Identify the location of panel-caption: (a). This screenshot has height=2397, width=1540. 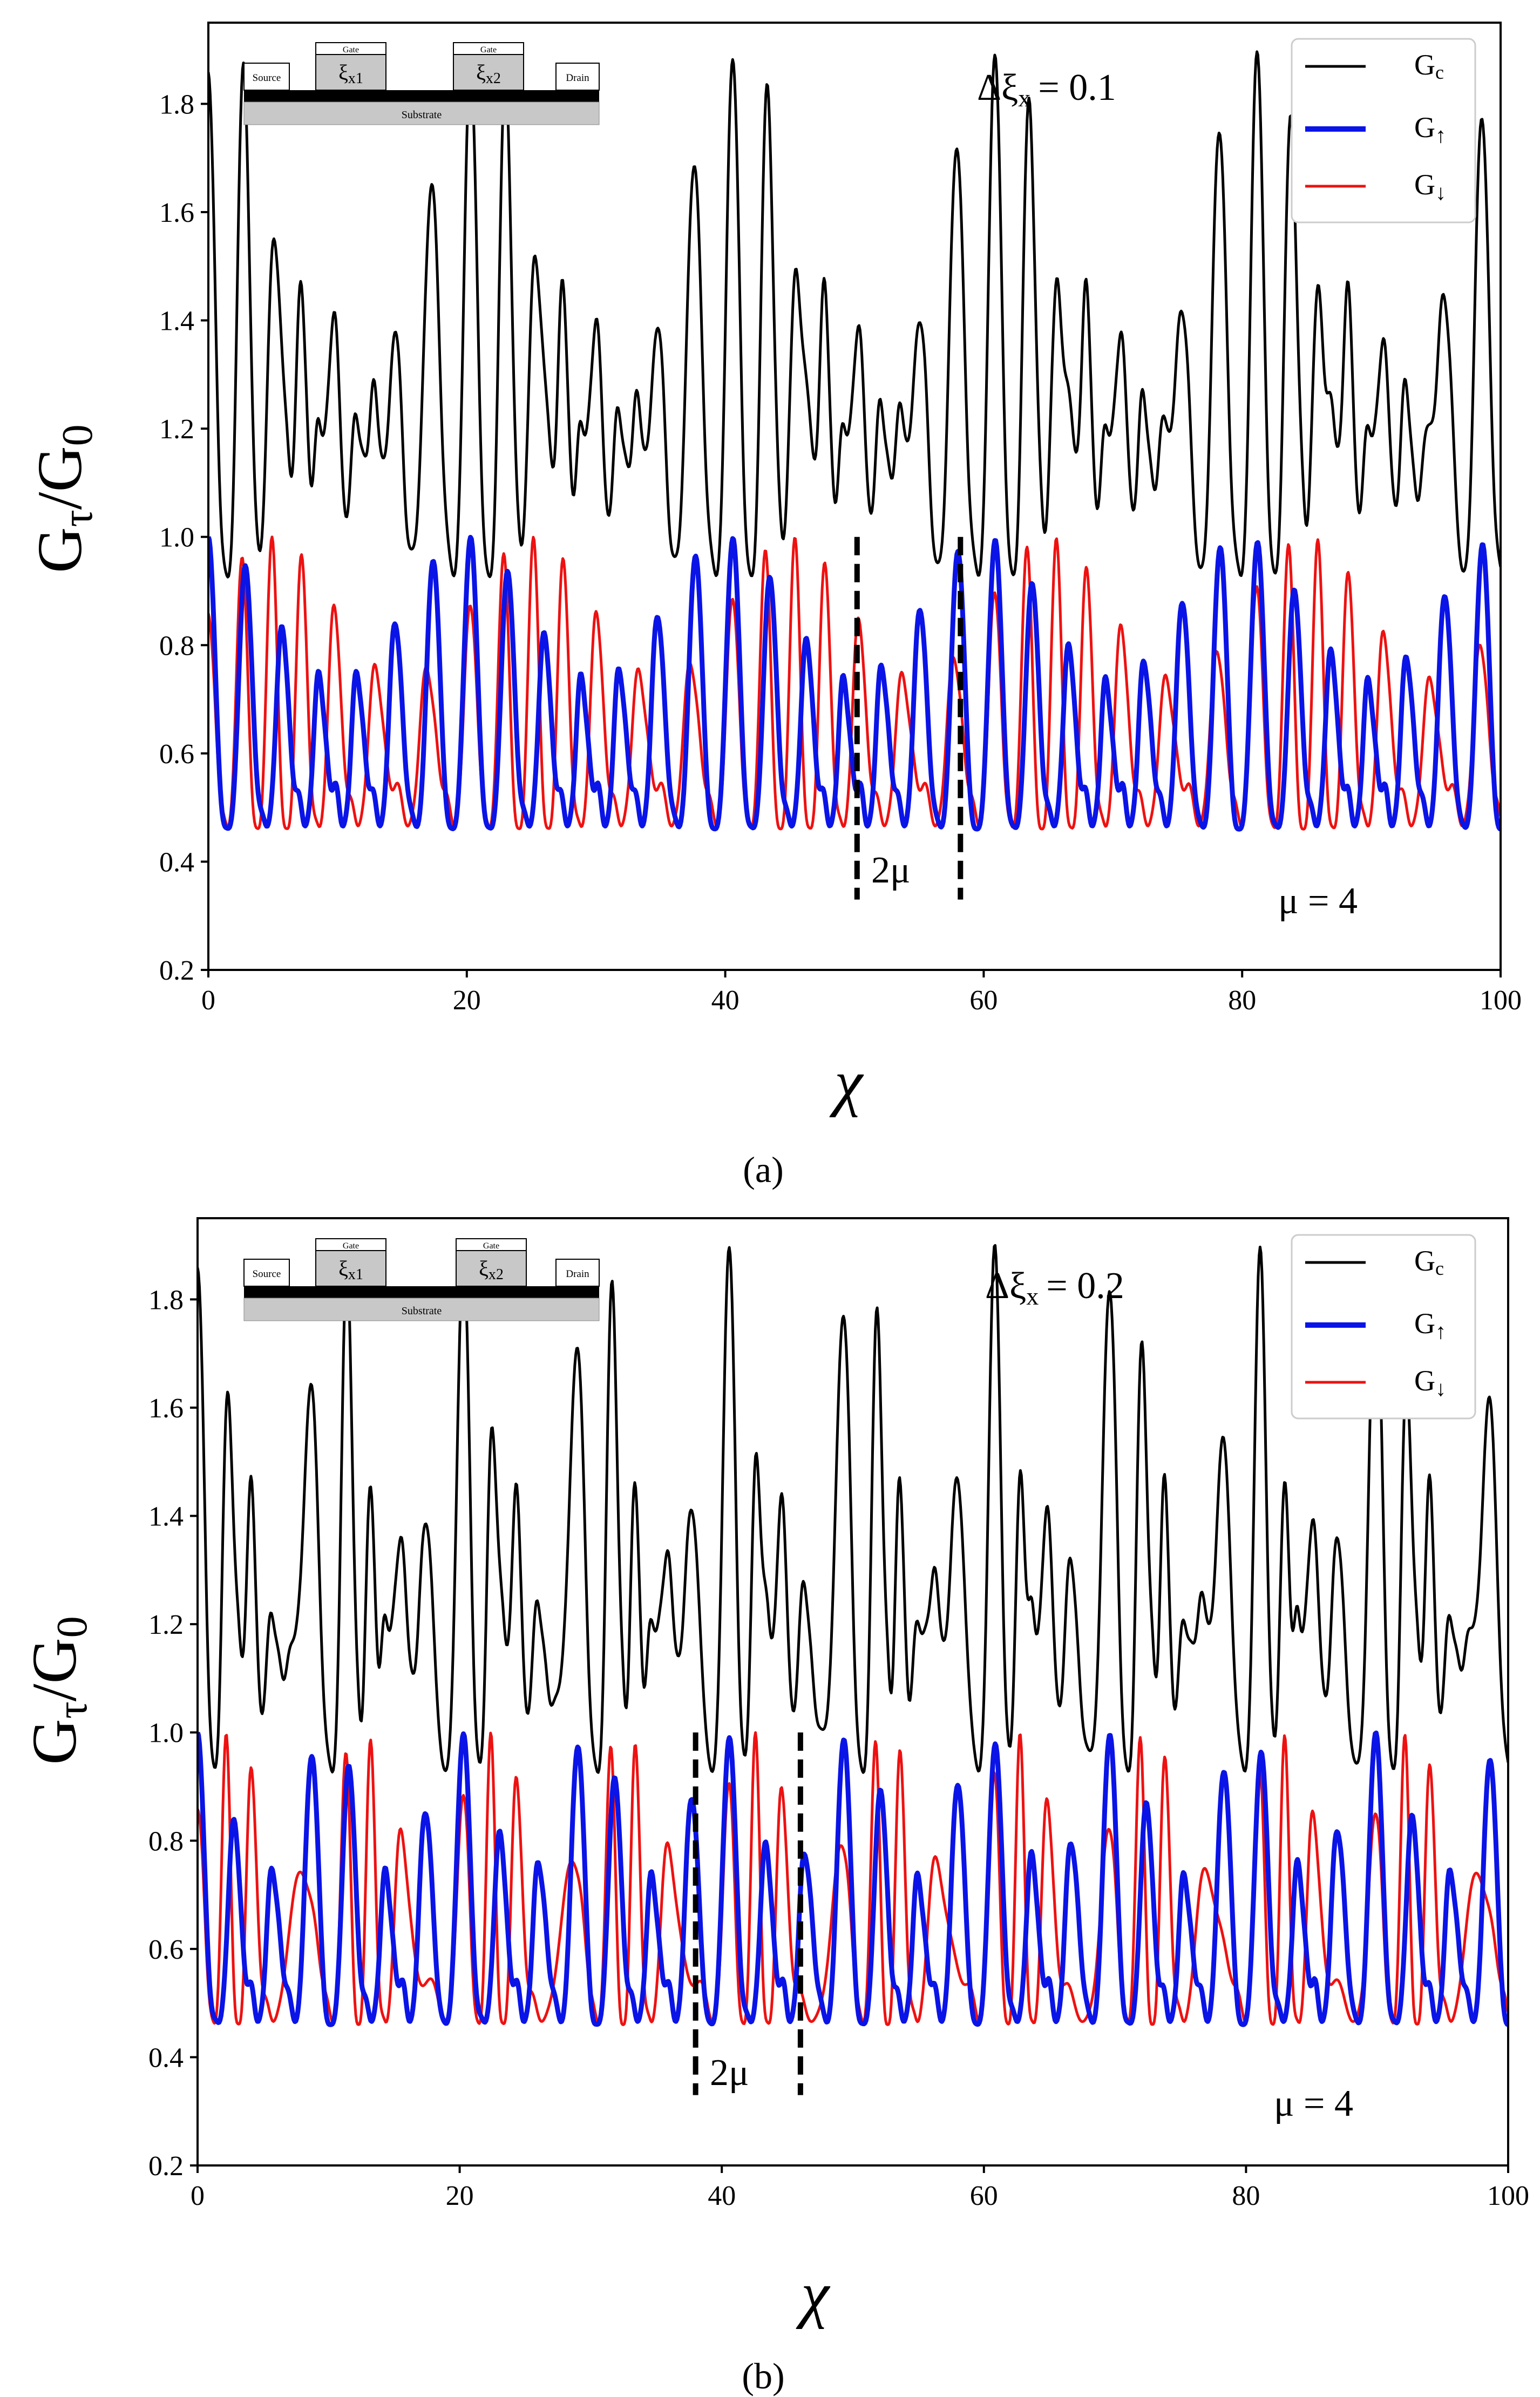
(763, 1170).